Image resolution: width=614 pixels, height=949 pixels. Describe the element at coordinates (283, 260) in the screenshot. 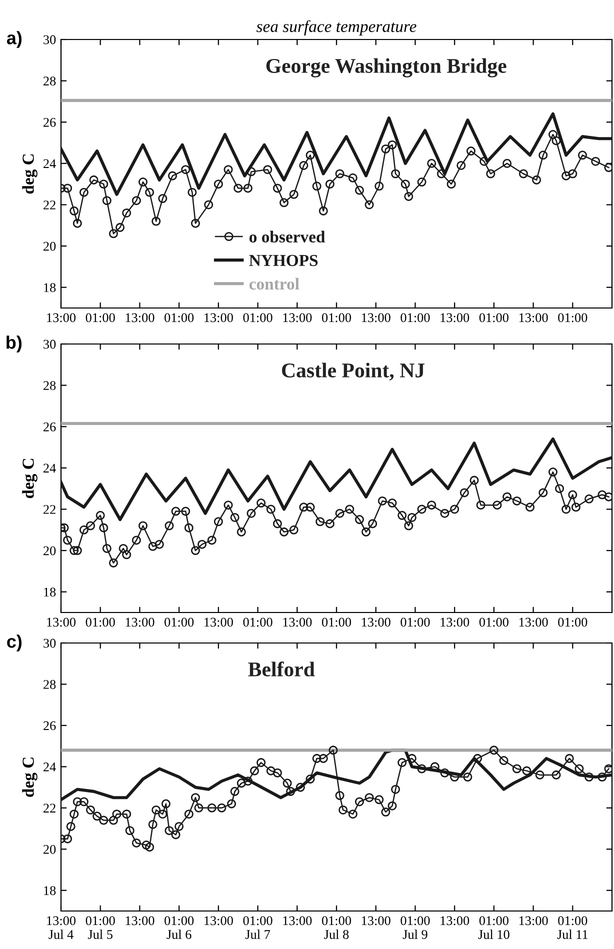

I see `legend-label: NYHOPS` at that location.